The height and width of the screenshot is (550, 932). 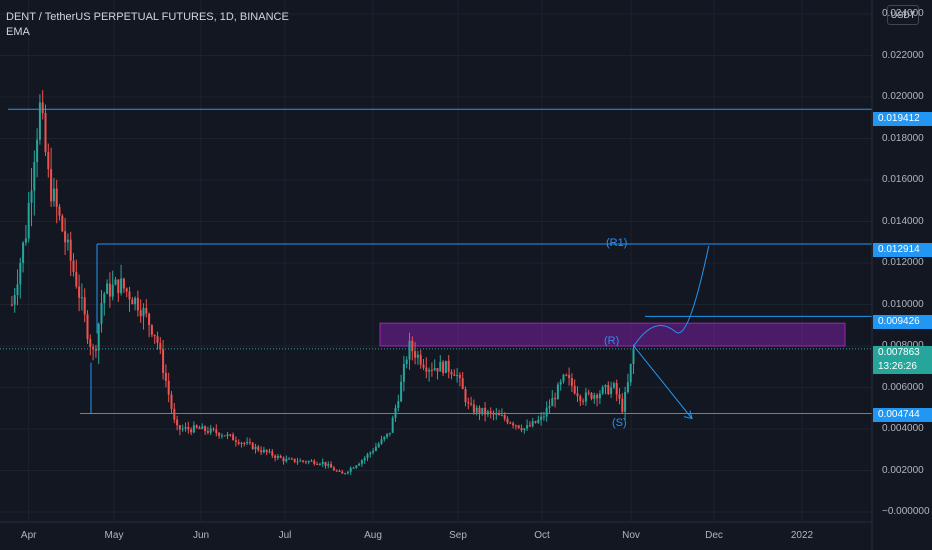 What do you see at coordinates (617, 243) in the screenshot?
I see `annotation-r1: (R1)` at bounding box center [617, 243].